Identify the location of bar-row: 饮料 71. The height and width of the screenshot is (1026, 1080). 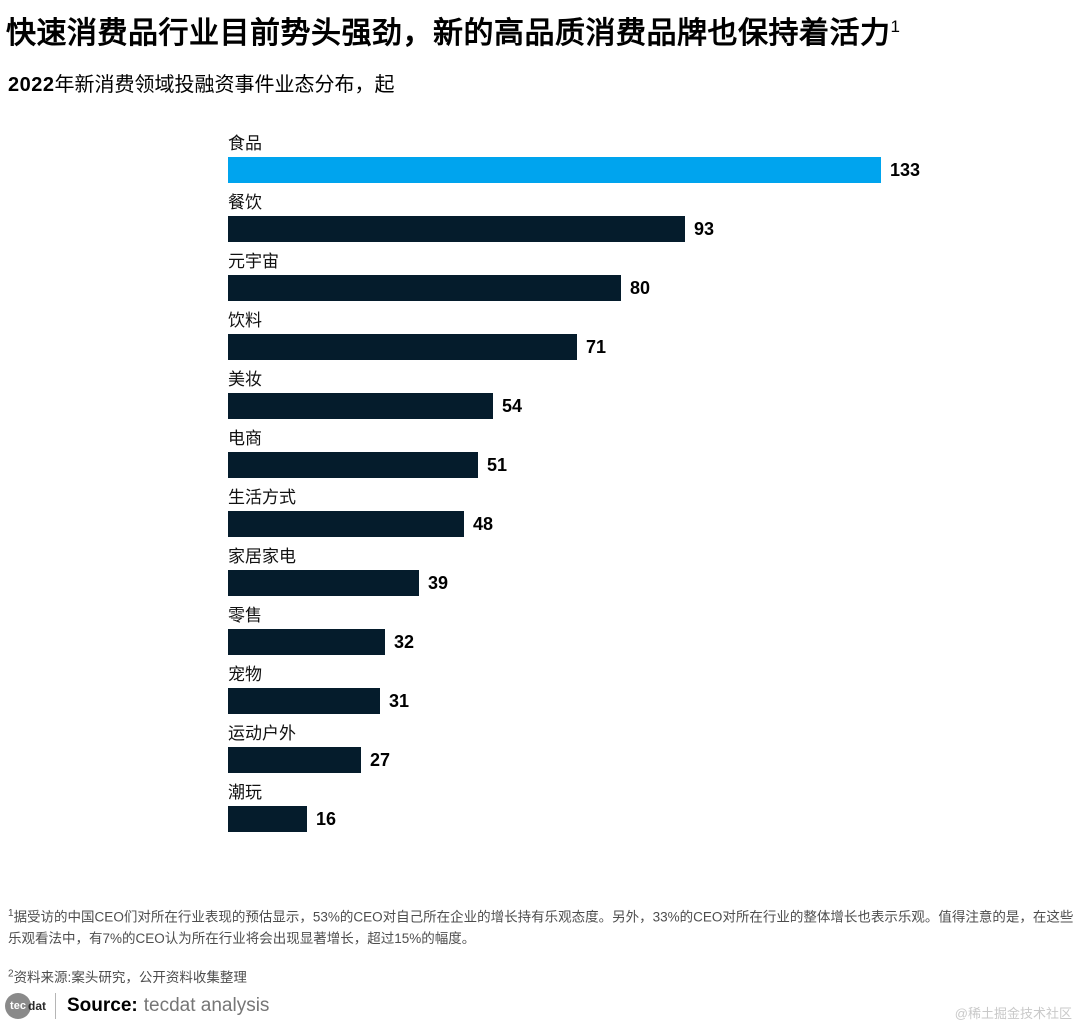
(618, 335).